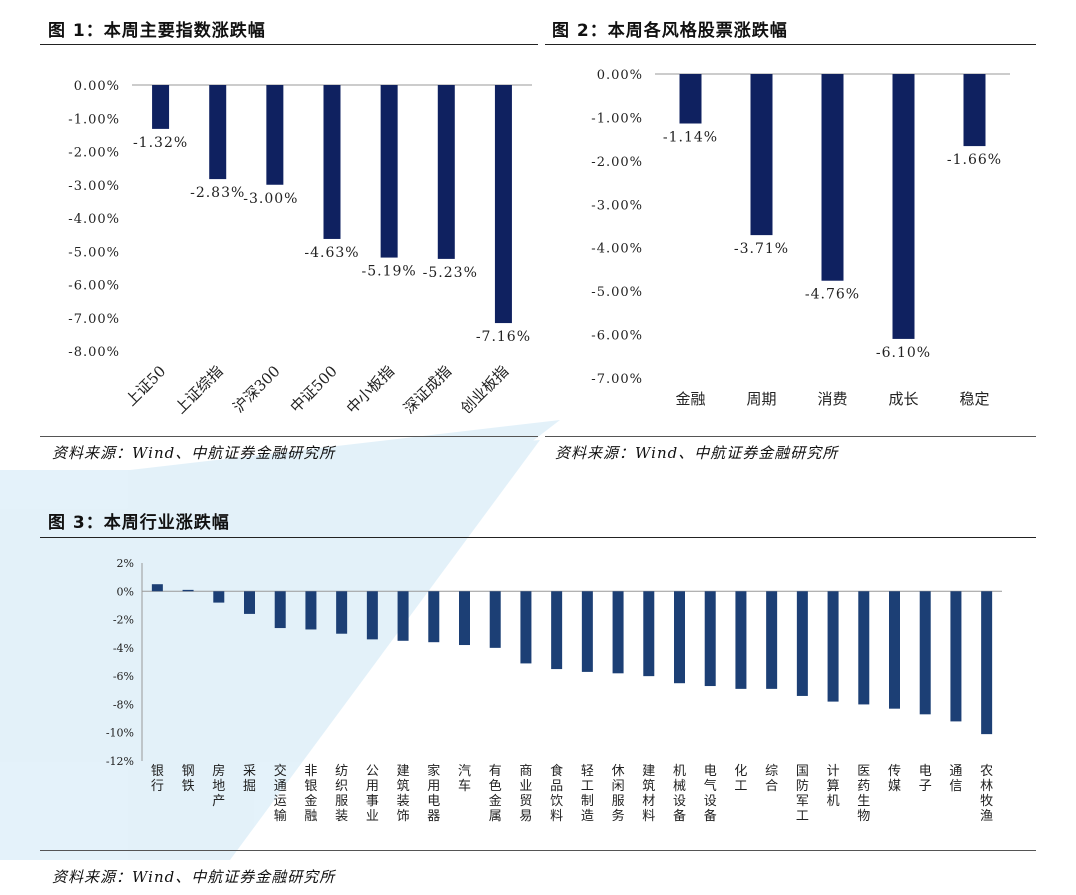 This screenshot has height=895, width=1076. I want to click on data-label: -1.32%, so click(160, 143).